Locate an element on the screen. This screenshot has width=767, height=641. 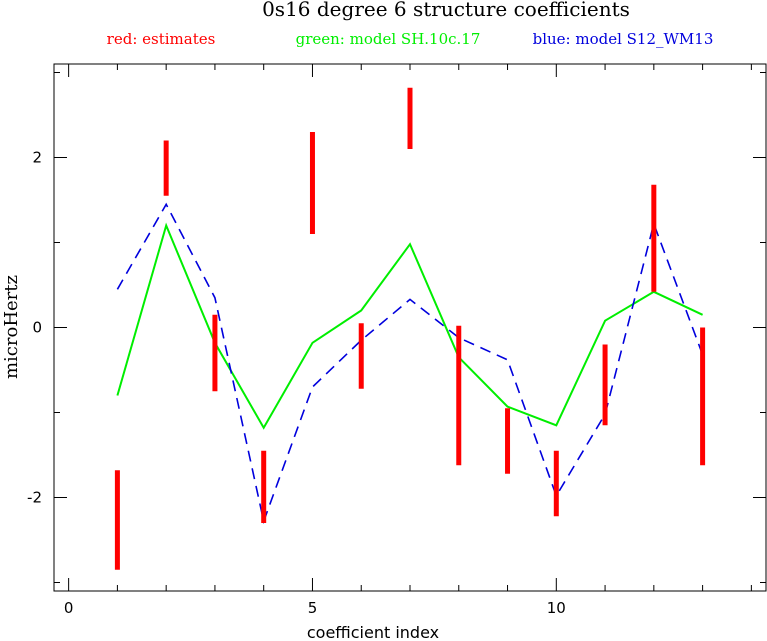
y-axis-label: microHertz is located at coordinates (11, 327).